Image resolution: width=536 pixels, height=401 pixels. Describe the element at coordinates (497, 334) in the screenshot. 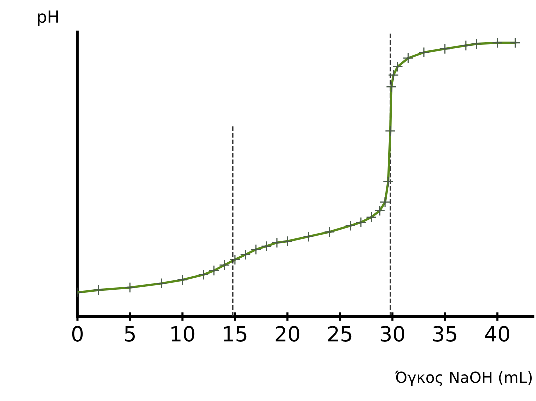

I see `x-tick-label: 40` at that location.